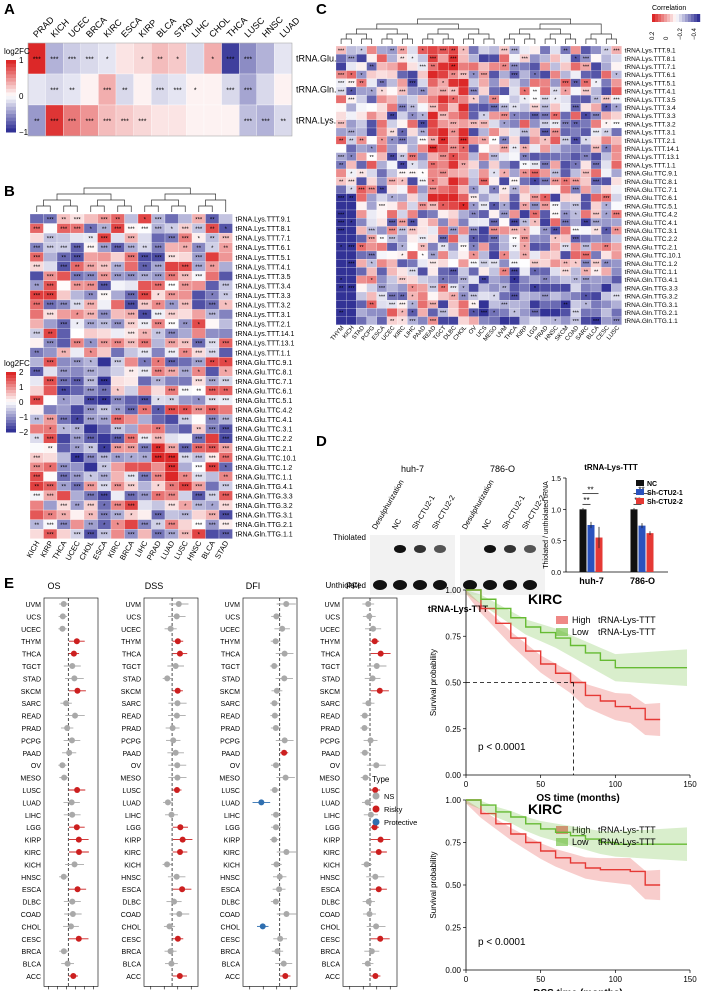  I want to click on e-cancer-label: SARC, so click(230, 704).